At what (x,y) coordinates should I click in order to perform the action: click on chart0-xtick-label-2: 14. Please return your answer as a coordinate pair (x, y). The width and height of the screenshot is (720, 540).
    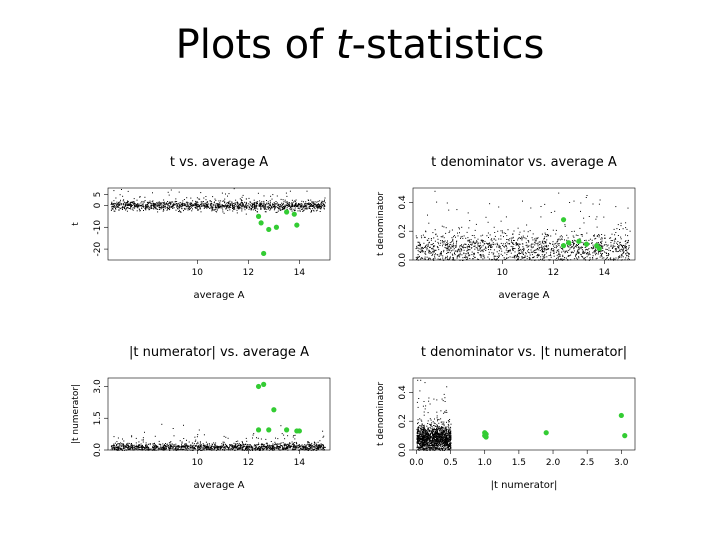
    Looking at the image, I should click on (300, 273).